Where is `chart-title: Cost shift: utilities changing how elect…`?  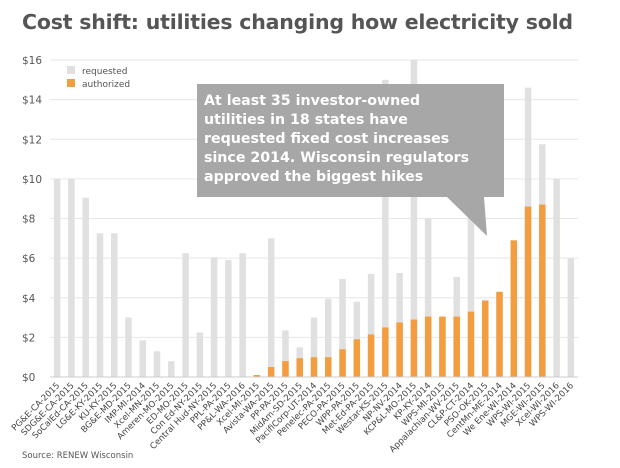 chart-title: Cost shift: utilities changing how elect… is located at coordinates (297, 22).